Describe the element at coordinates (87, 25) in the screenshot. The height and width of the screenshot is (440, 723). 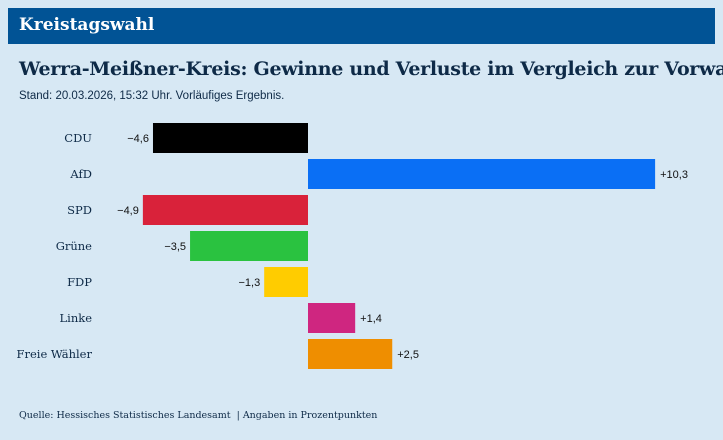
I see `header-title: Kreistagswahl` at that location.